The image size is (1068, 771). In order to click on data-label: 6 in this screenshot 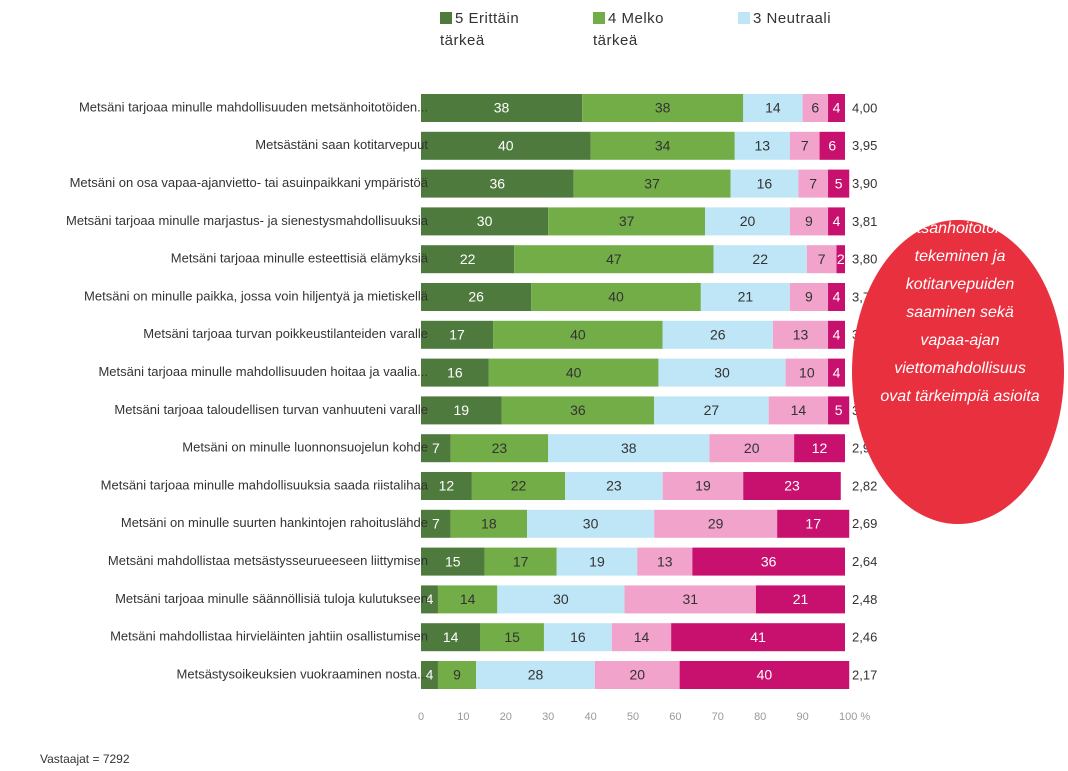, I will do `click(832, 146)`.